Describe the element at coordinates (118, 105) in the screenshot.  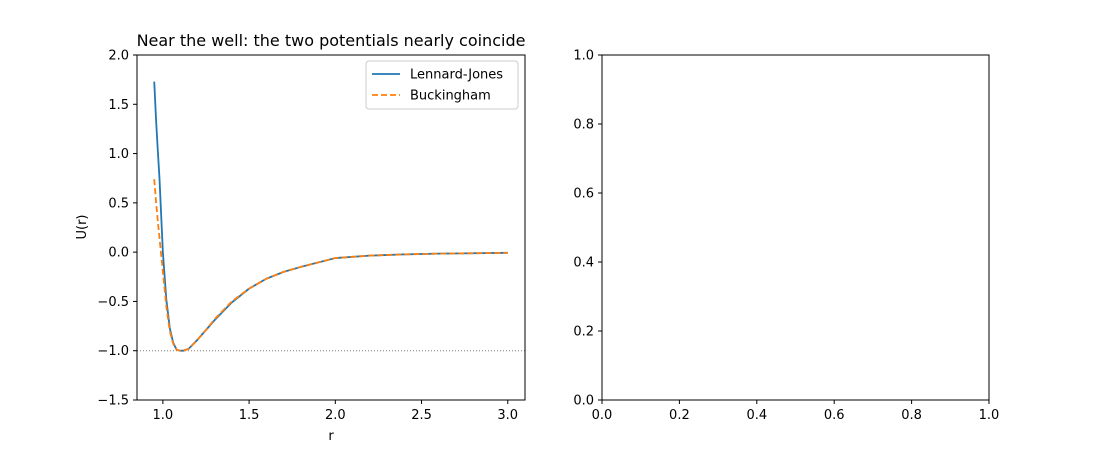
I see `left-y-tick-label: 1.5` at that location.